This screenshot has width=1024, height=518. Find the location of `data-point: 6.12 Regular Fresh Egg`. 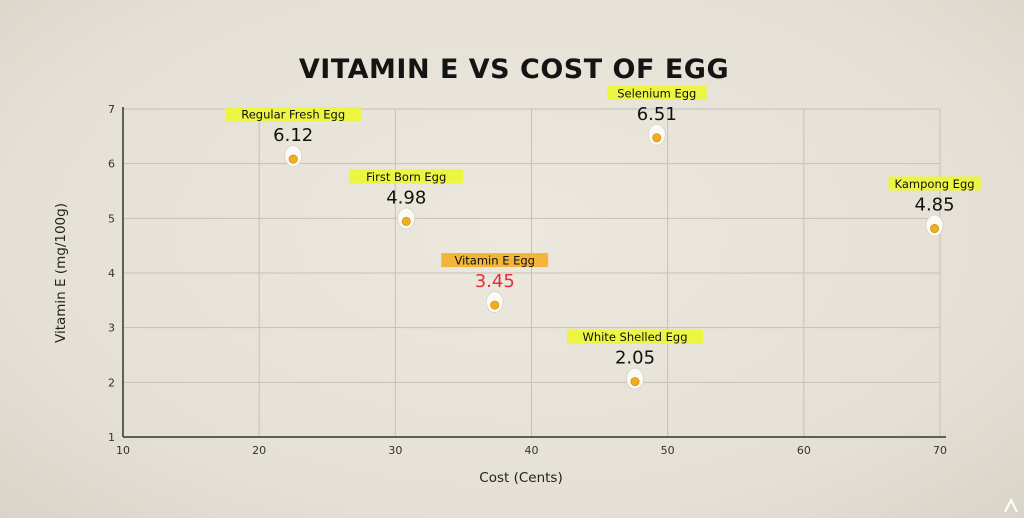

data-point: 6.12 Regular Fresh Egg is located at coordinates (293, 137).